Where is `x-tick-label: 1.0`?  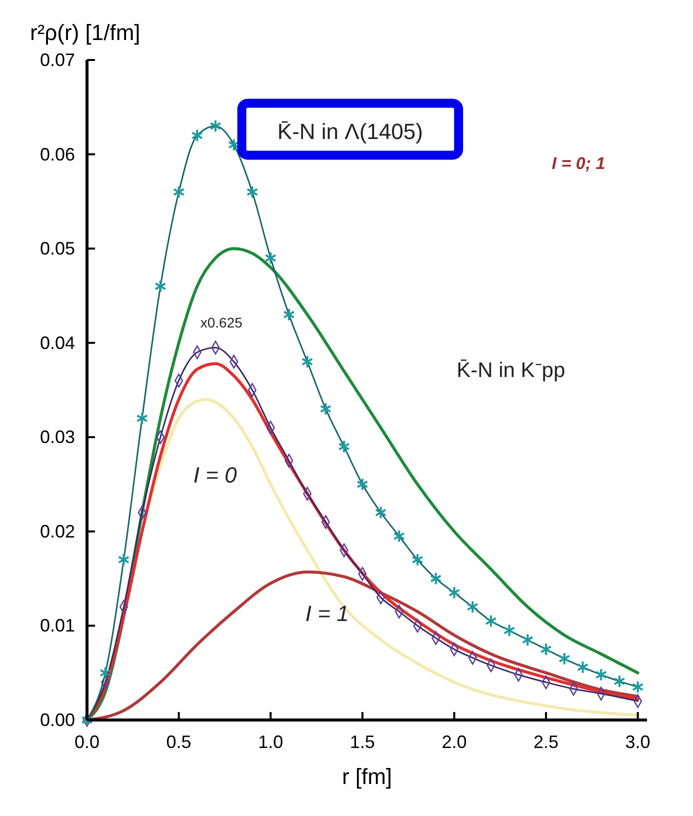
x-tick-label: 1.0 is located at coordinates (271, 742).